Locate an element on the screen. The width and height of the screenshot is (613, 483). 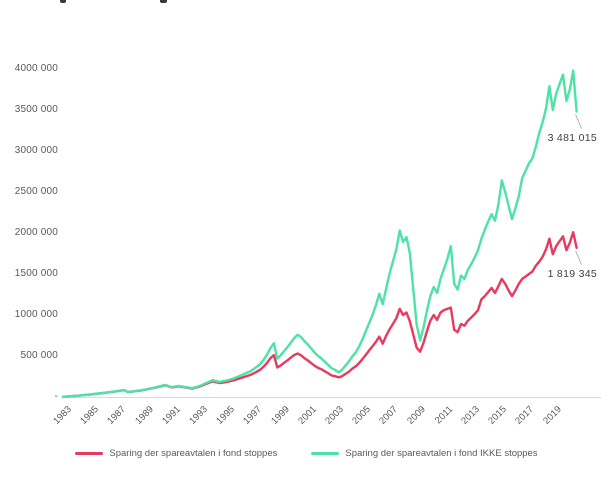
legend-swatch-red is located at coordinates (89, 453).